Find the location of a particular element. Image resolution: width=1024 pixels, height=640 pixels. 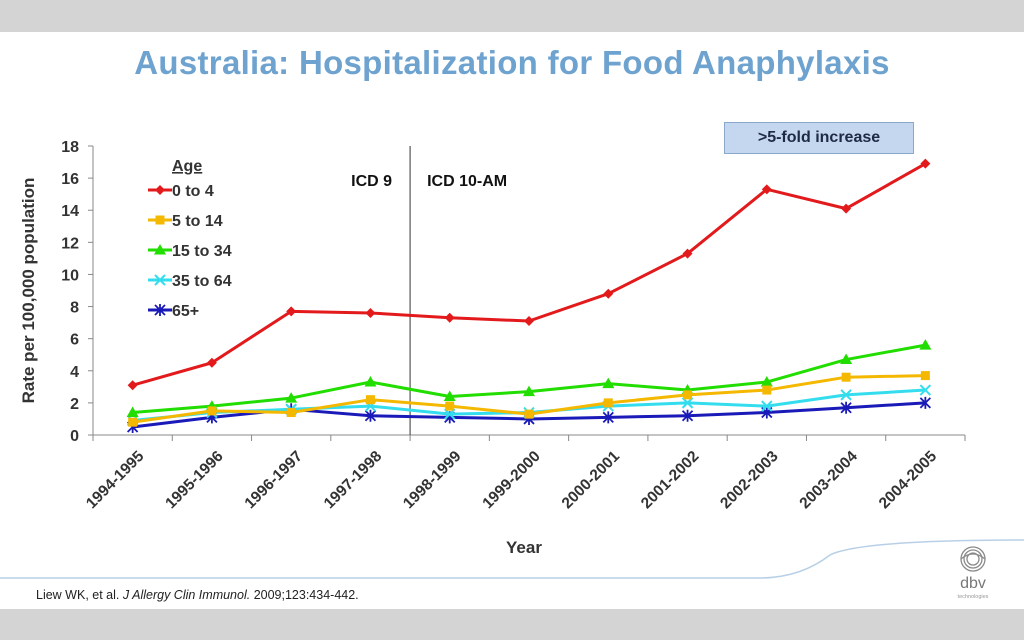

x-tick-label: 2004-2005 is located at coordinates (908, 480).